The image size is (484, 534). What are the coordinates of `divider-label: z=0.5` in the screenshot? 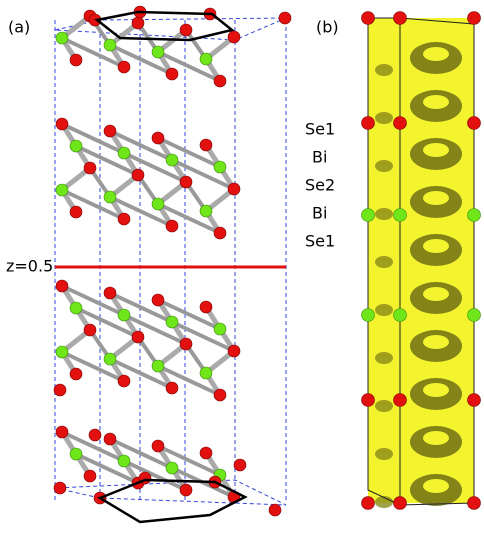 It's located at (29, 266).